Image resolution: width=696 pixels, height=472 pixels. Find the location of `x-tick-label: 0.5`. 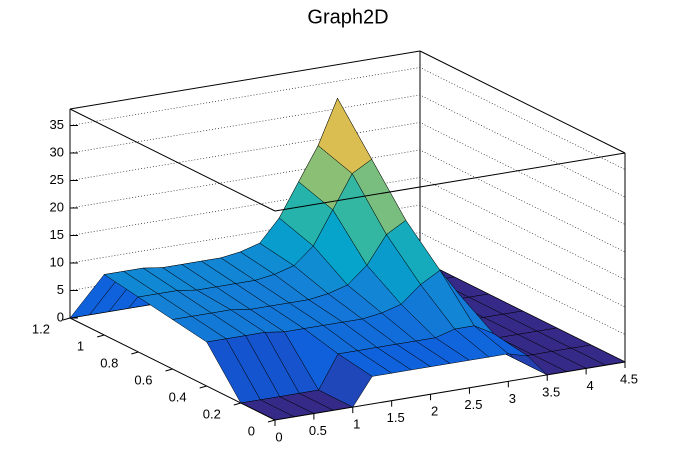

x-tick-label: 0.5 is located at coordinates (318, 430).